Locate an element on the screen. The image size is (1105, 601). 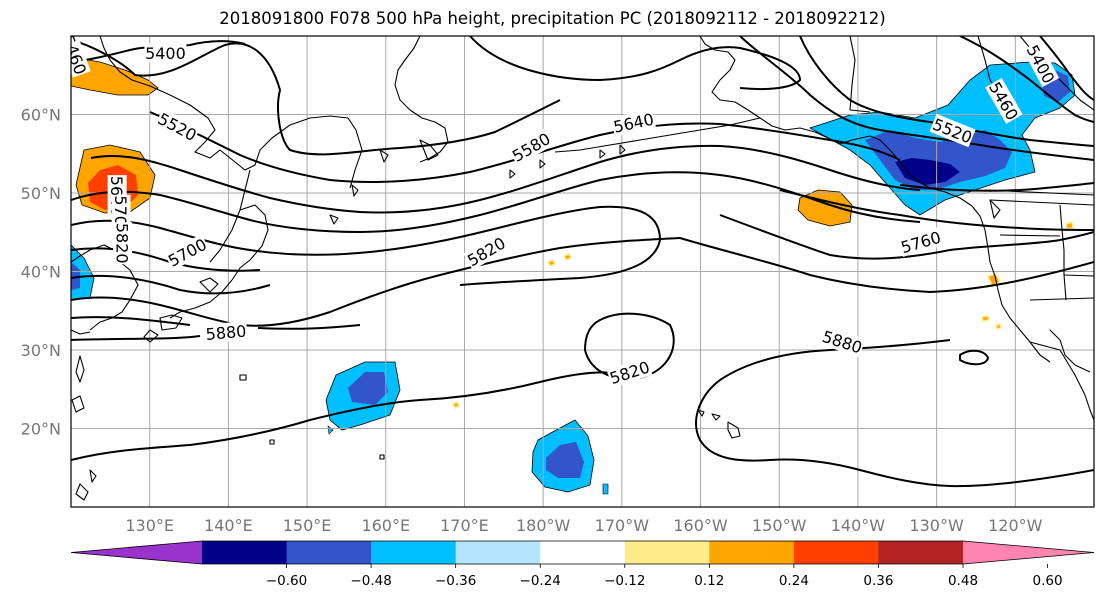
contour-label-text: 5400 is located at coordinates (165, 53).